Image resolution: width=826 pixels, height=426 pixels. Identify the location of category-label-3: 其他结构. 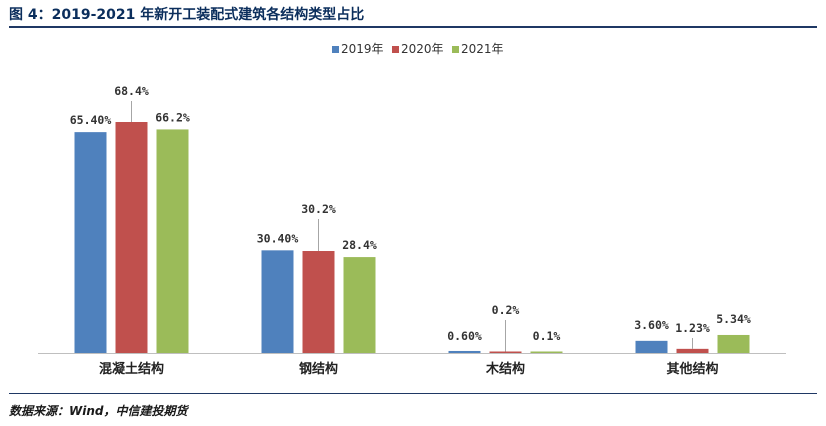
(692, 369).